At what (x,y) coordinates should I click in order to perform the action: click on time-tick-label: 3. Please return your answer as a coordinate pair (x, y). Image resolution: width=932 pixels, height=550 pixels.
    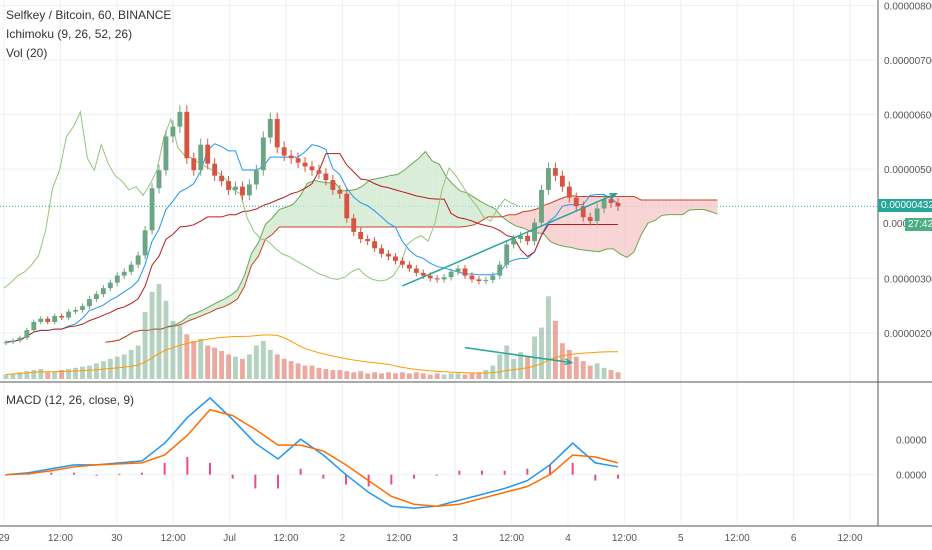
    Looking at the image, I should click on (455, 538).